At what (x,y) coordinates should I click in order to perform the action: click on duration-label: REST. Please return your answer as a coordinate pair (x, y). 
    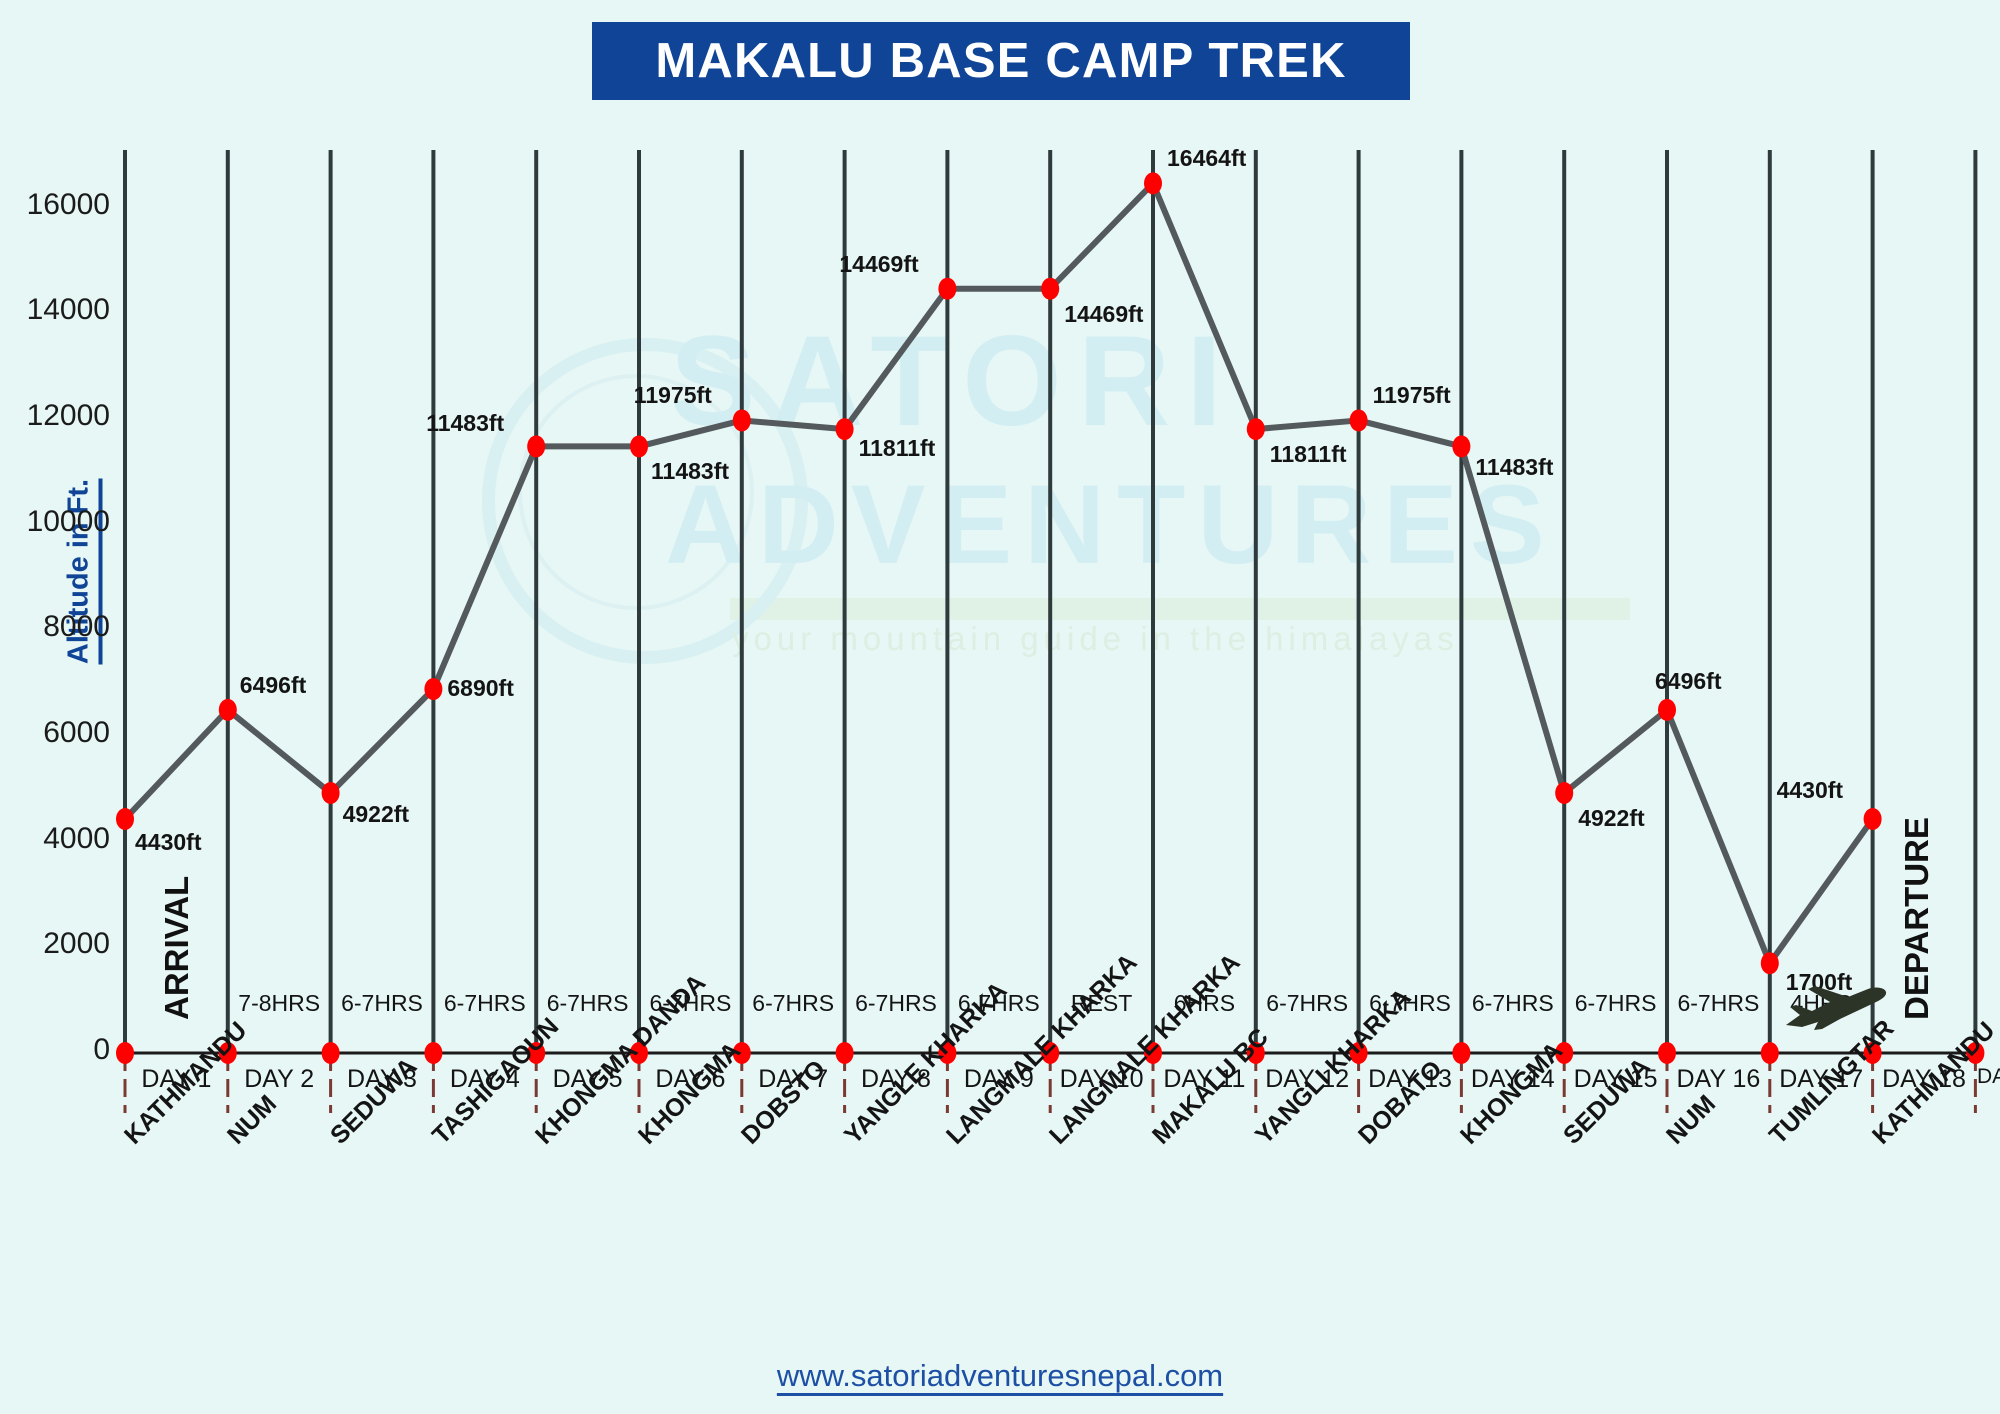
    Looking at the image, I should click on (1101, 1003).